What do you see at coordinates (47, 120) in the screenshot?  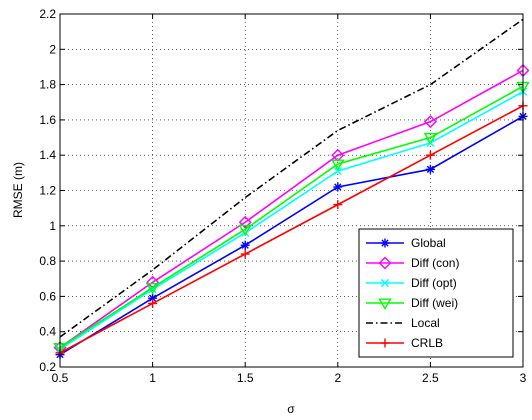 I see `y-tick-label: 1.6` at bounding box center [47, 120].